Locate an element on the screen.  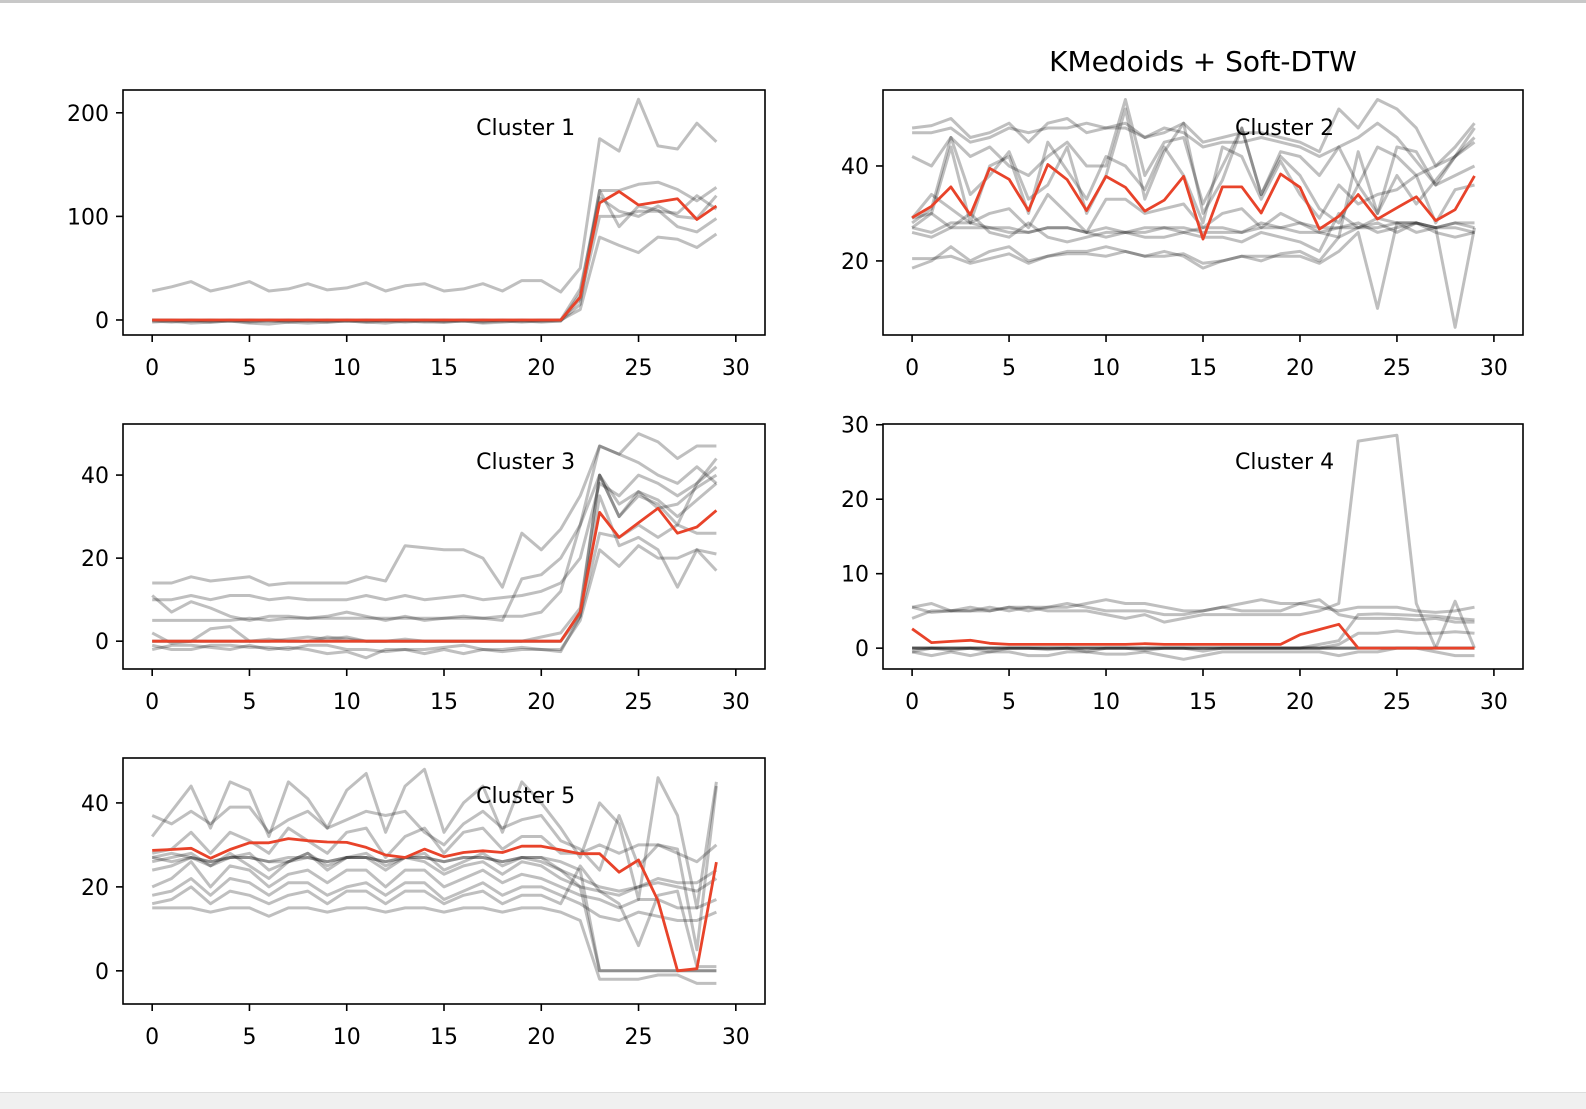
cluster-label: Cluster 4 is located at coordinates (1284, 462).